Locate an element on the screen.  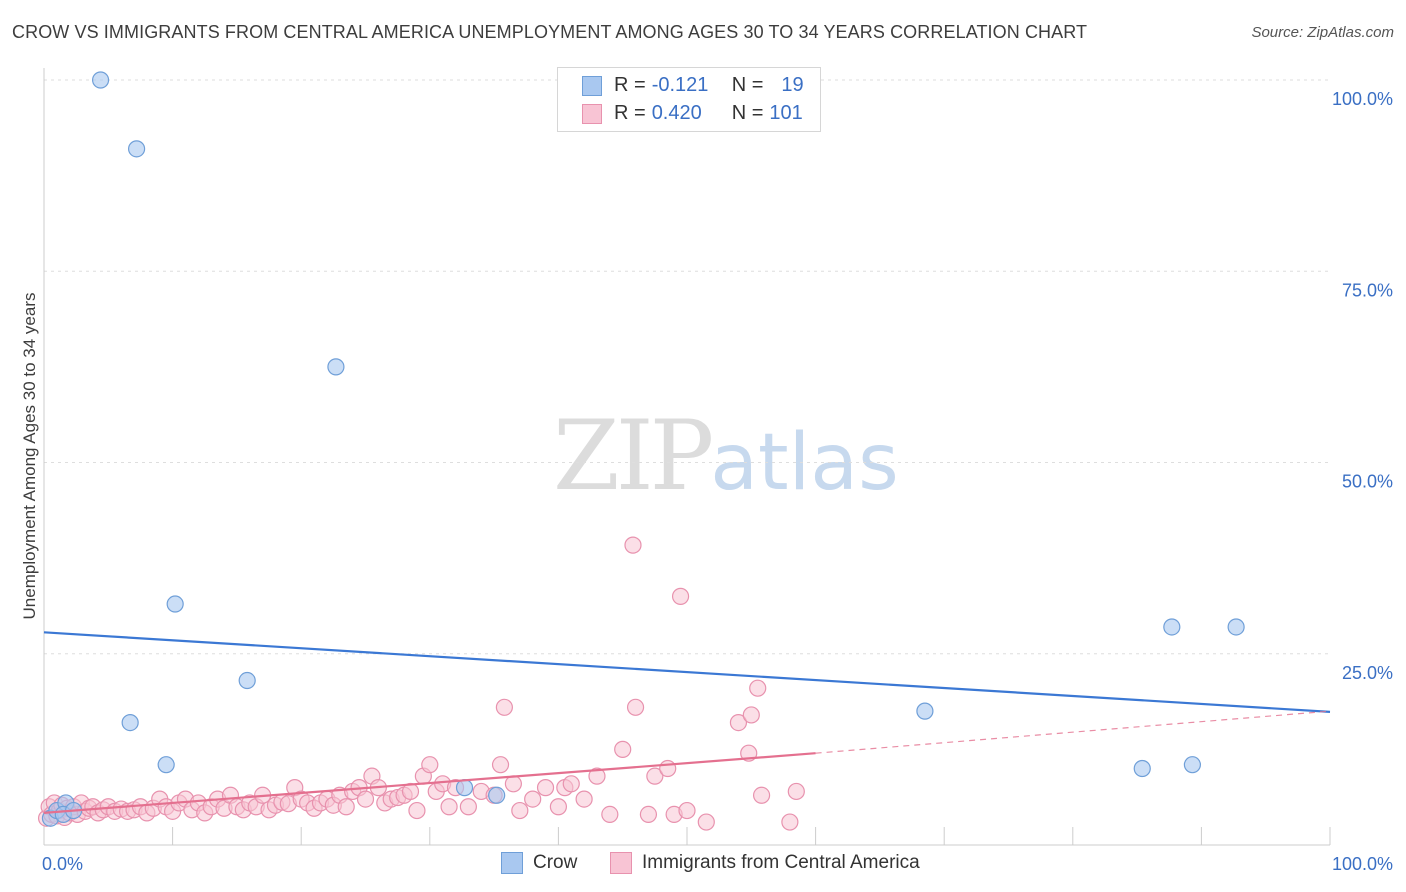
x-tick-label: 0.0% is located at coordinates (62, 864).